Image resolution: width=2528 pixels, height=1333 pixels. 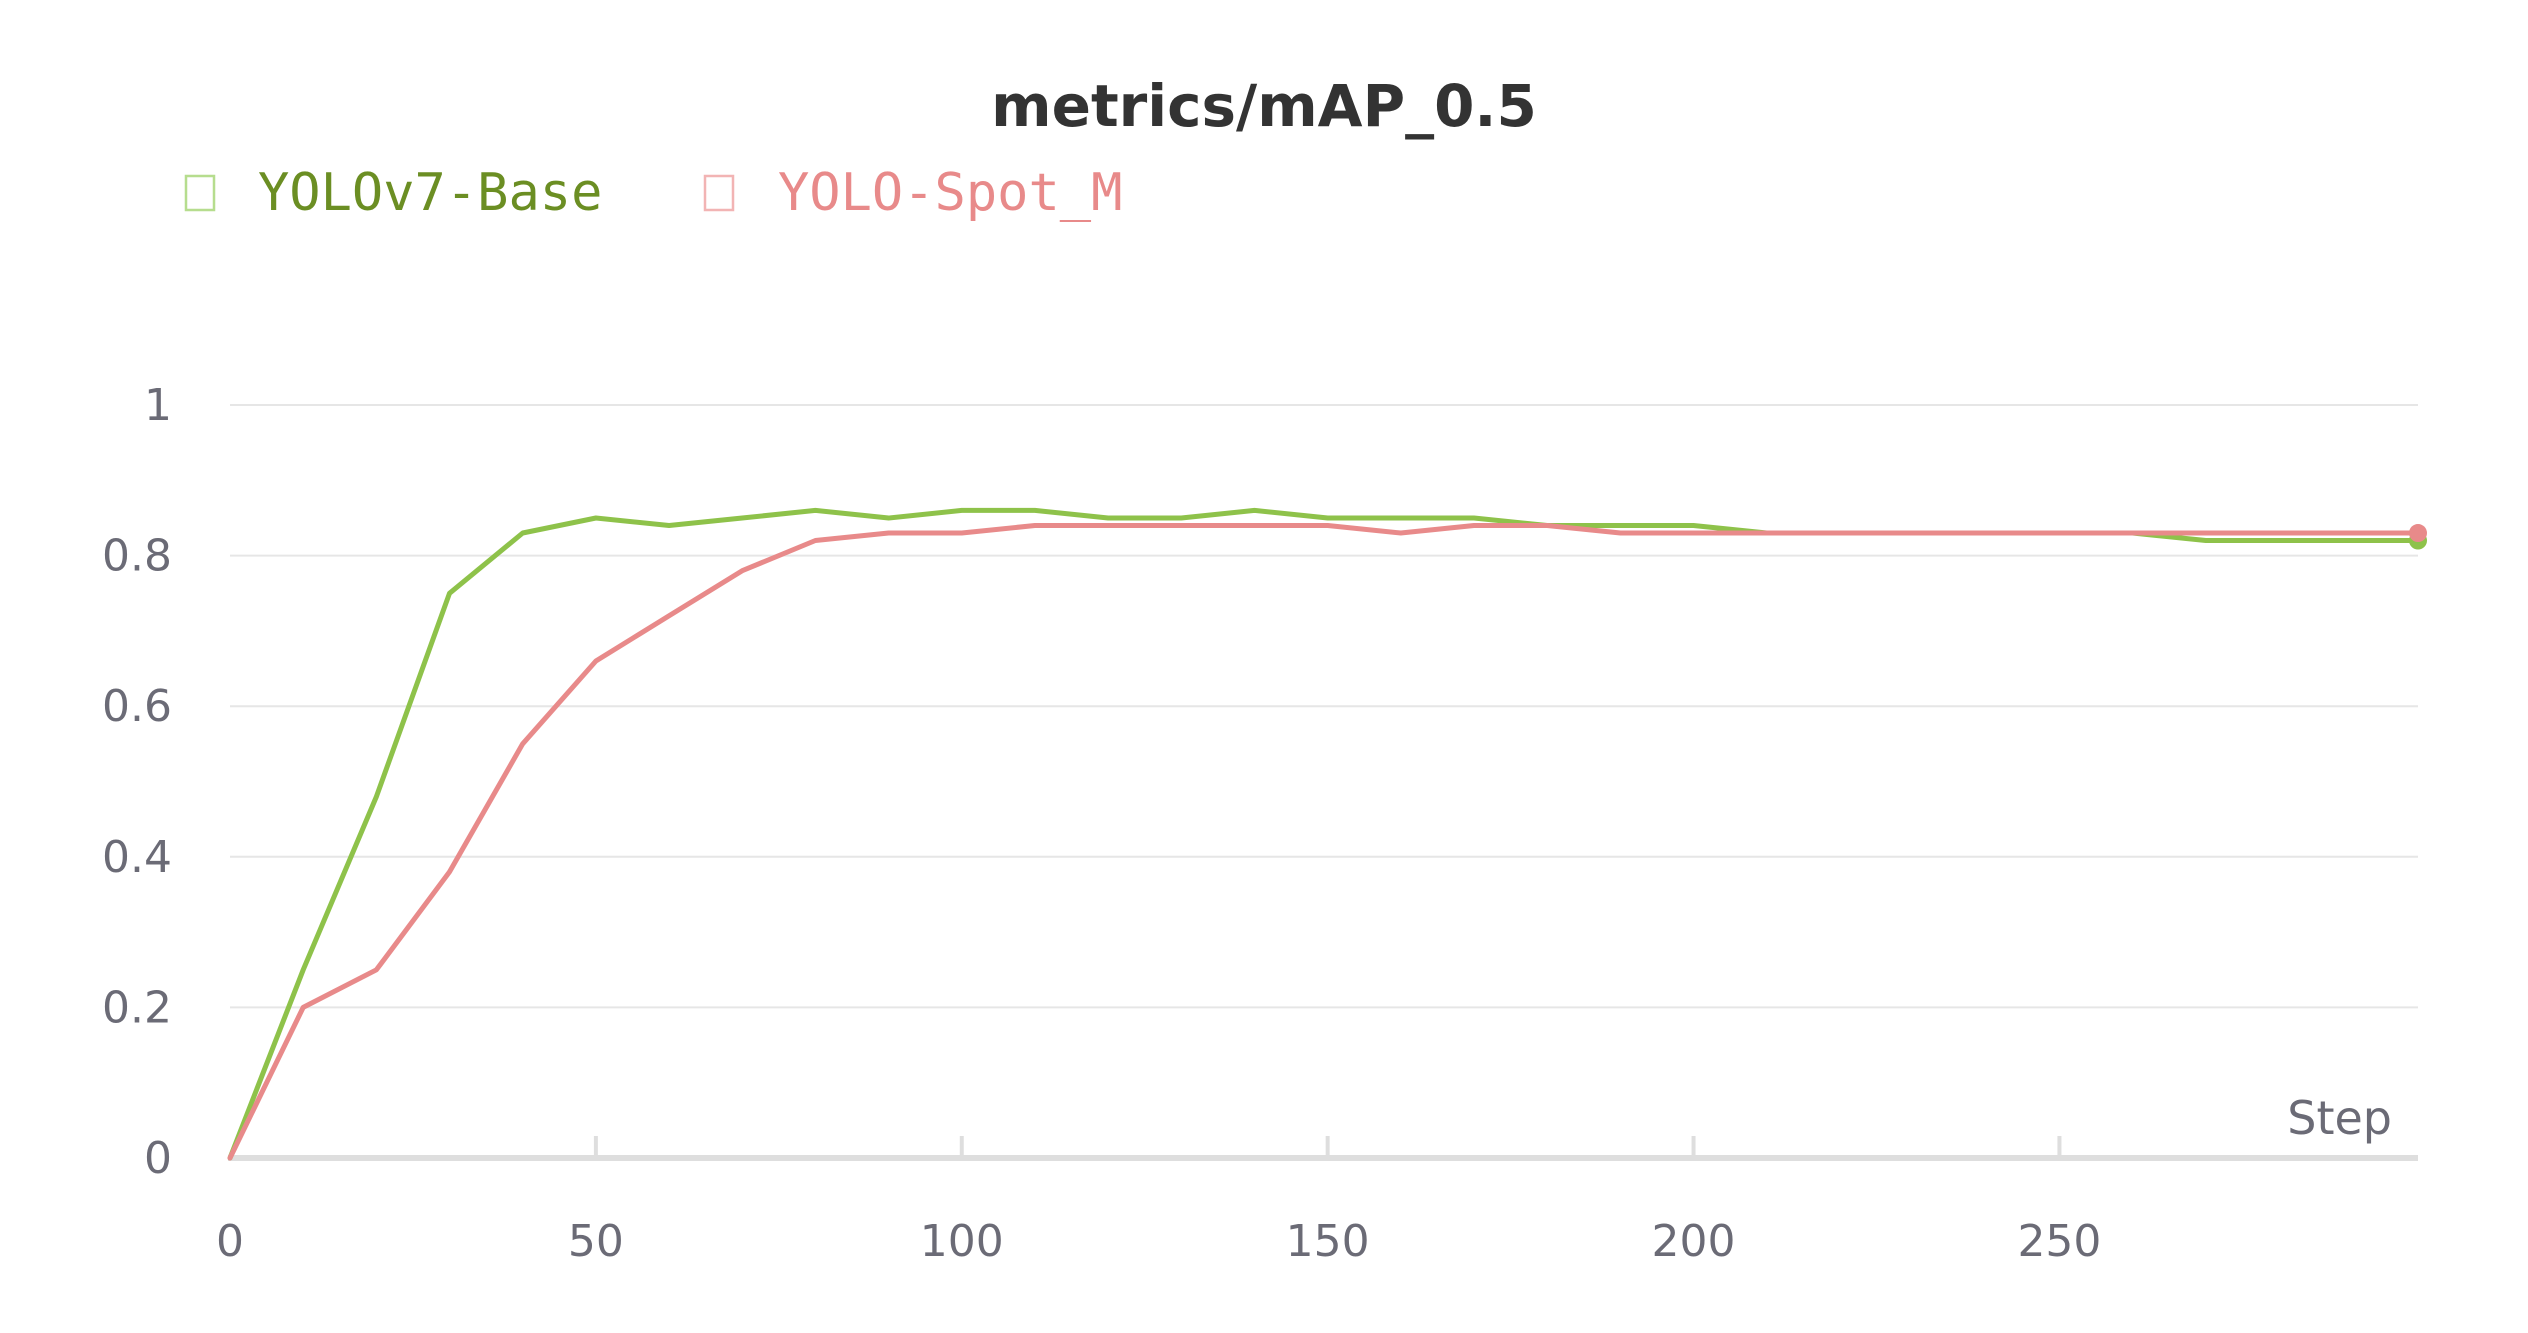 What do you see at coordinates (719, 193) in the screenshot?
I see `legend-swatch-yolo-spot-m` at bounding box center [719, 193].